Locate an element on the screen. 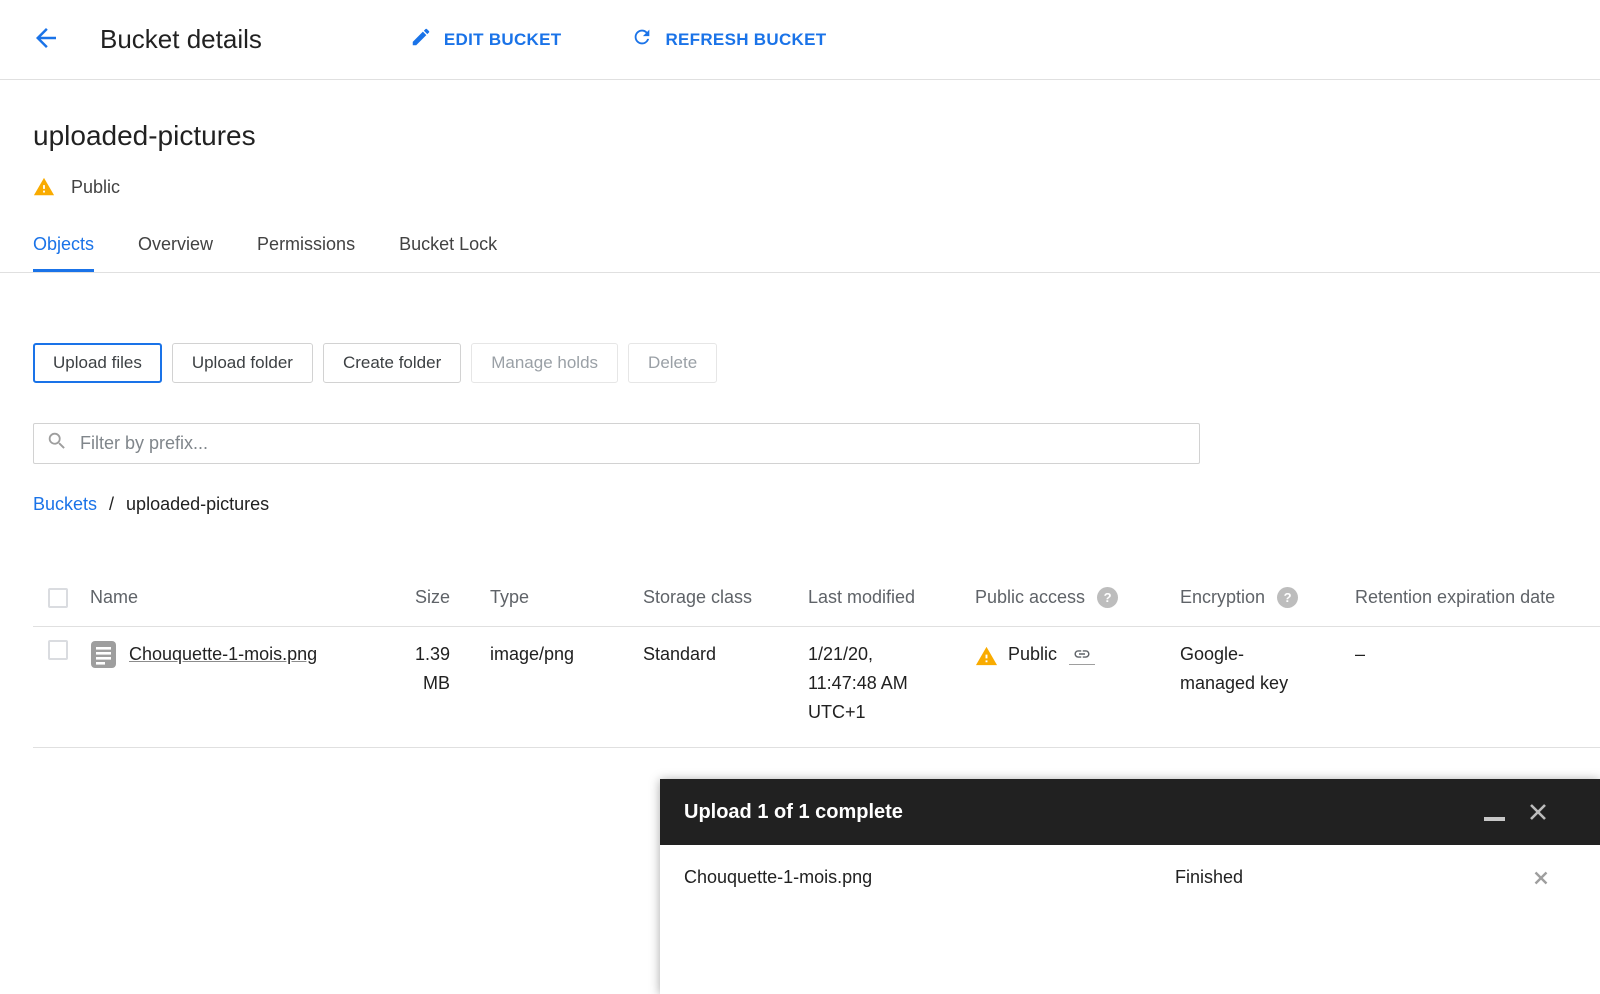  object-storage-class: Standard is located at coordinates (680, 654).